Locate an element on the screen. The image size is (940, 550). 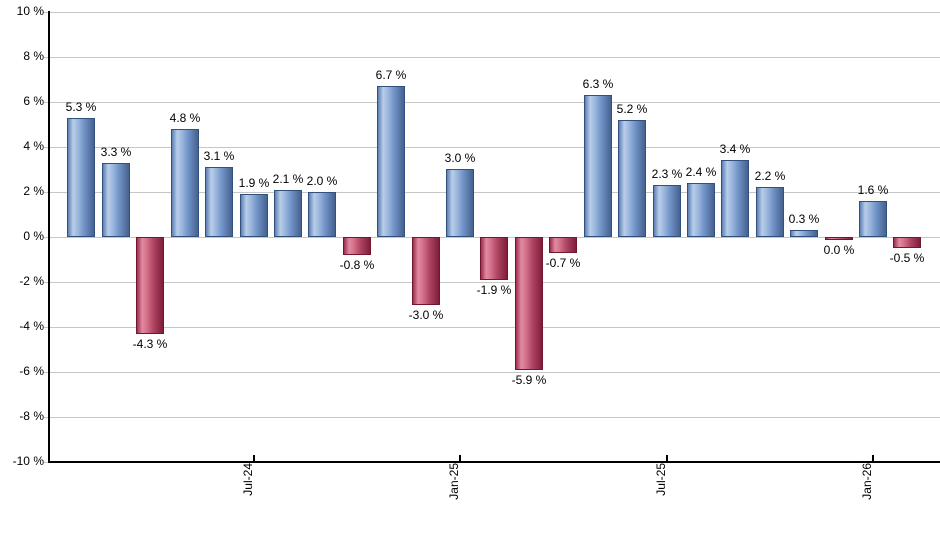
x-axis-tick-label: Jan-26 is located at coordinates (867, 481).